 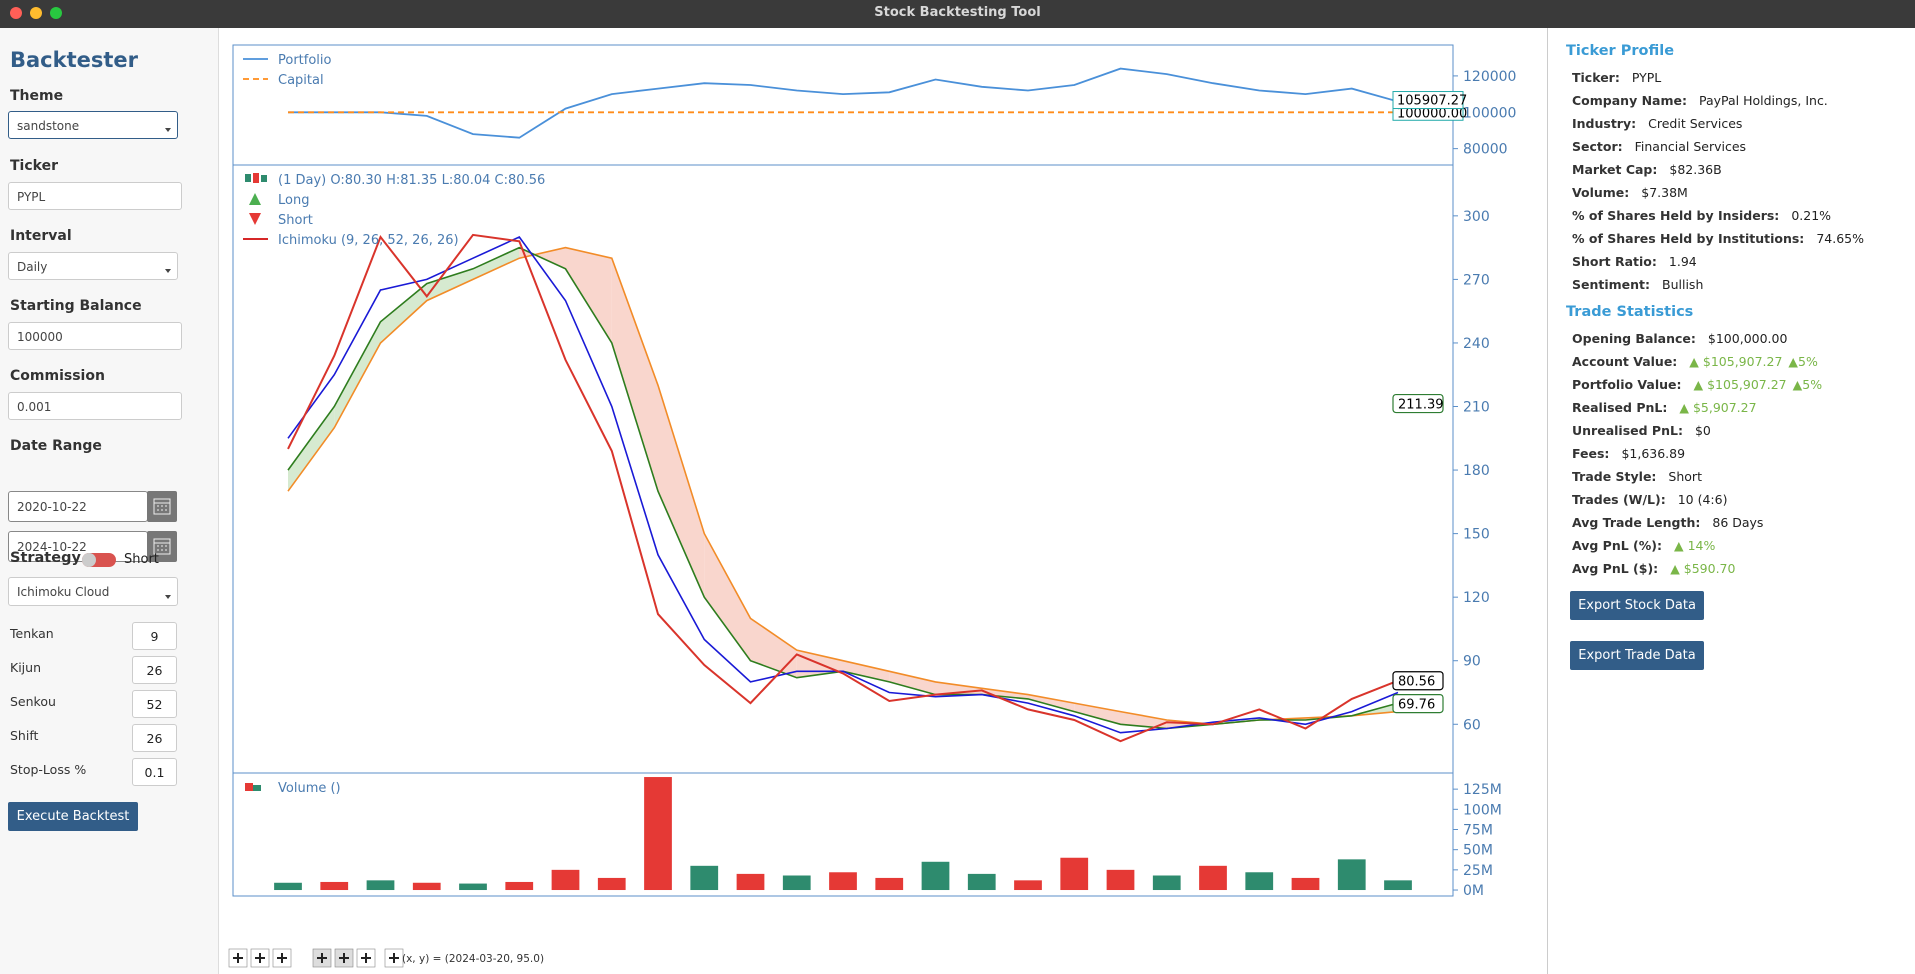 What do you see at coordinates (1702, 499) in the screenshot?
I see `row-value: 10 (4:6)` at bounding box center [1702, 499].